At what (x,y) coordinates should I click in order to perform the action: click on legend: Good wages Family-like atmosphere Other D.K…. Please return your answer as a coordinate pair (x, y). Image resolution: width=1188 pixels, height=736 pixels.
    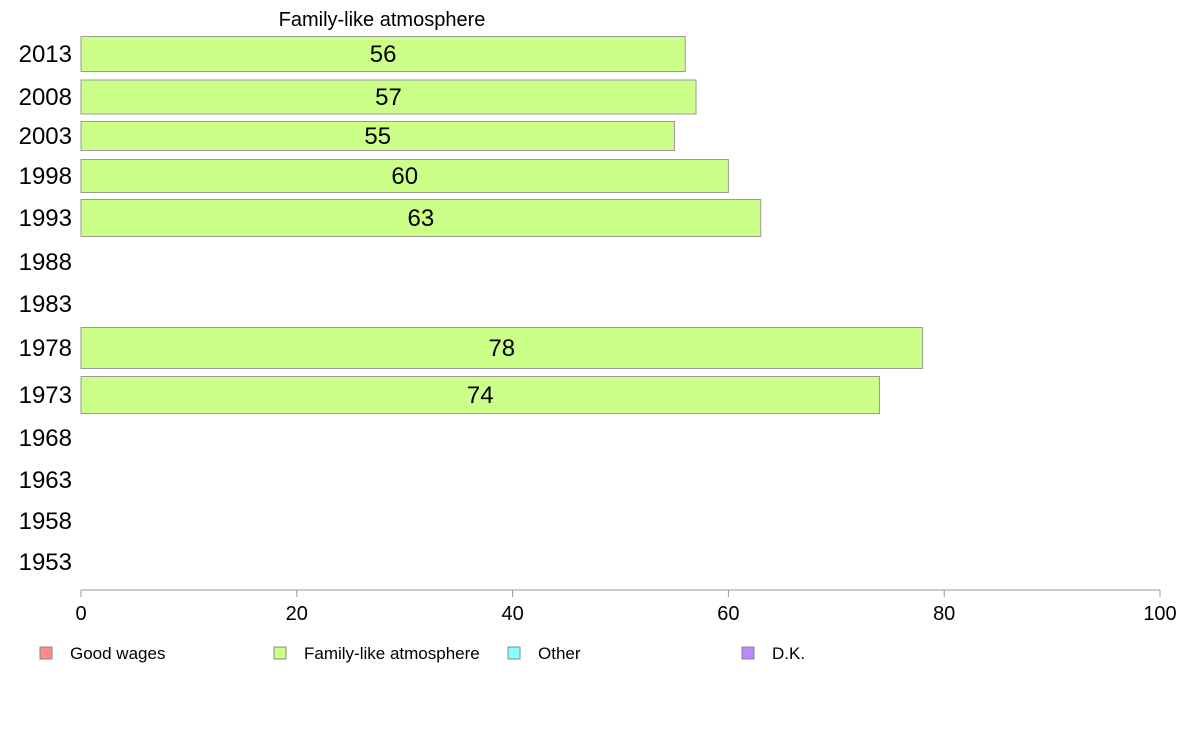
    Looking at the image, I should click on (422, 653).